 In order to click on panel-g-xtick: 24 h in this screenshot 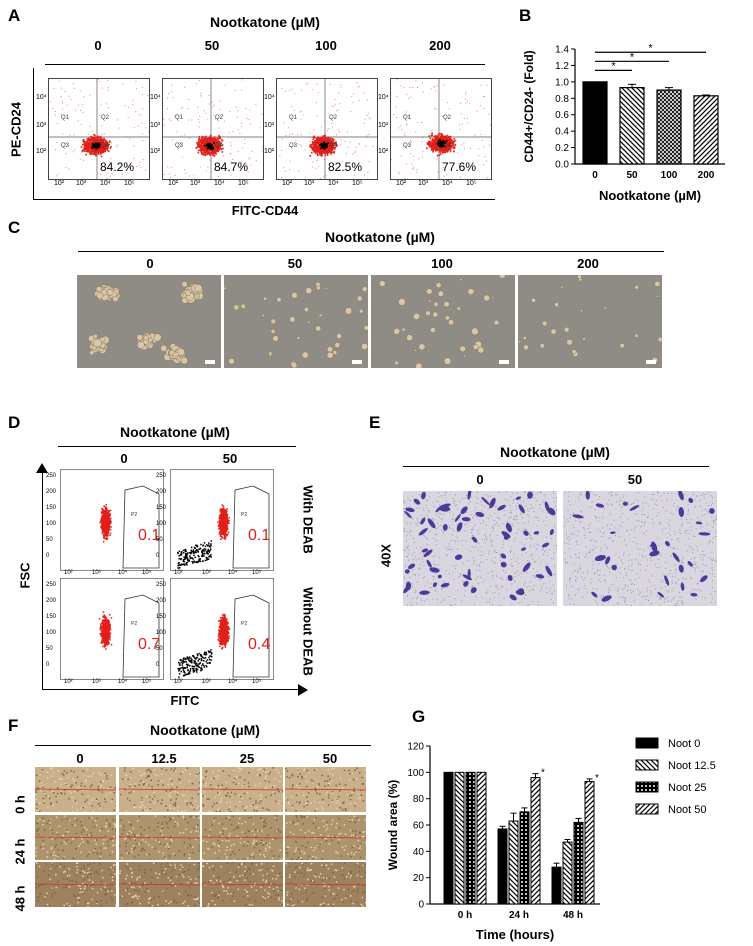, I will do `click(519, 915)`.